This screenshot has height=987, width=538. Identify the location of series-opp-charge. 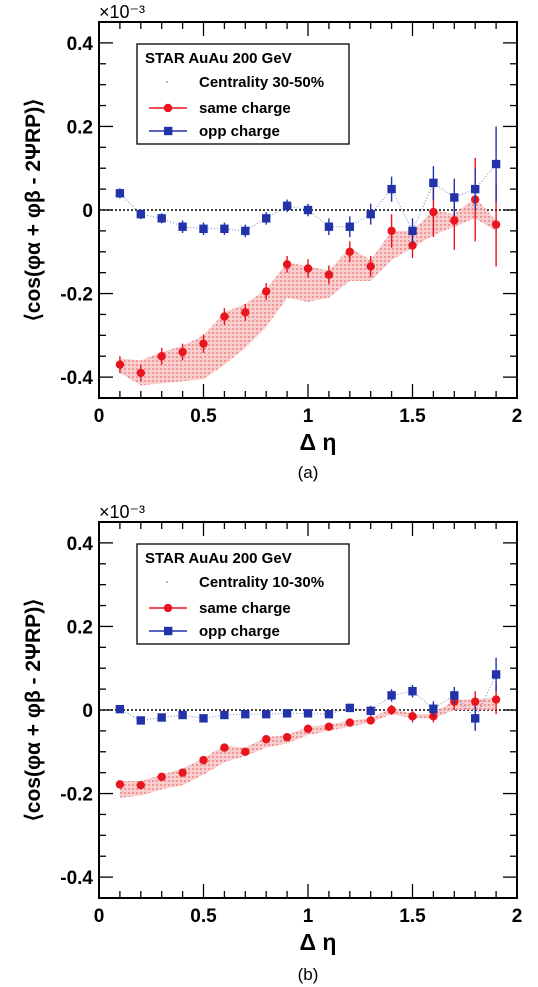
(308, 694).